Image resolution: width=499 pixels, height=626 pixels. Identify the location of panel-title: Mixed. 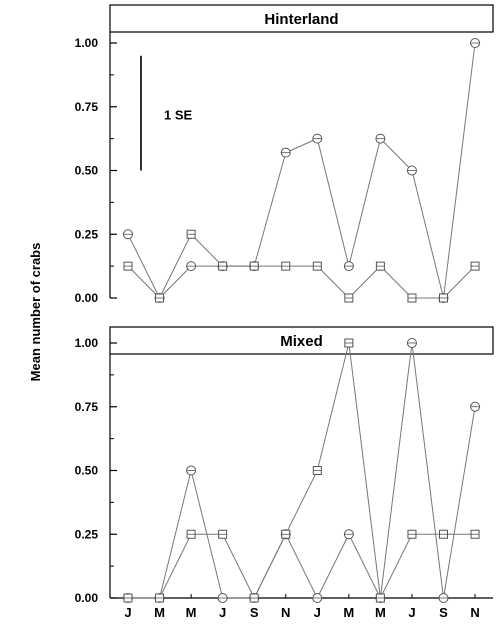
(301, 341).